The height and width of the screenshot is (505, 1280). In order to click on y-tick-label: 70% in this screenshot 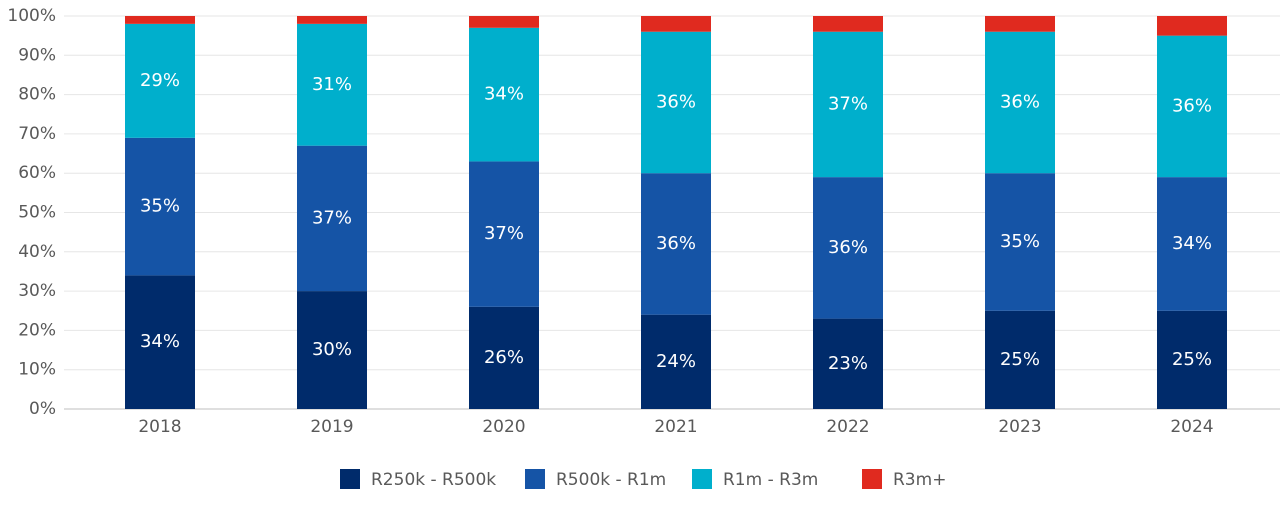, I will do `click(37, 134)`.